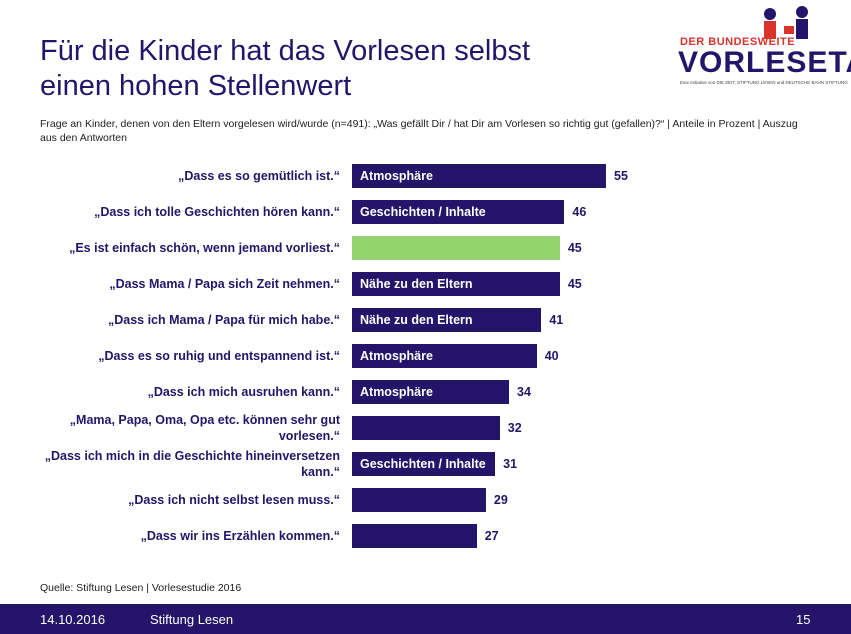 The image size is (851, 634). What do you see at coordinates (556, 320) in the screenshot?
I see `value-label: 41` at bounding box center [556, 320].